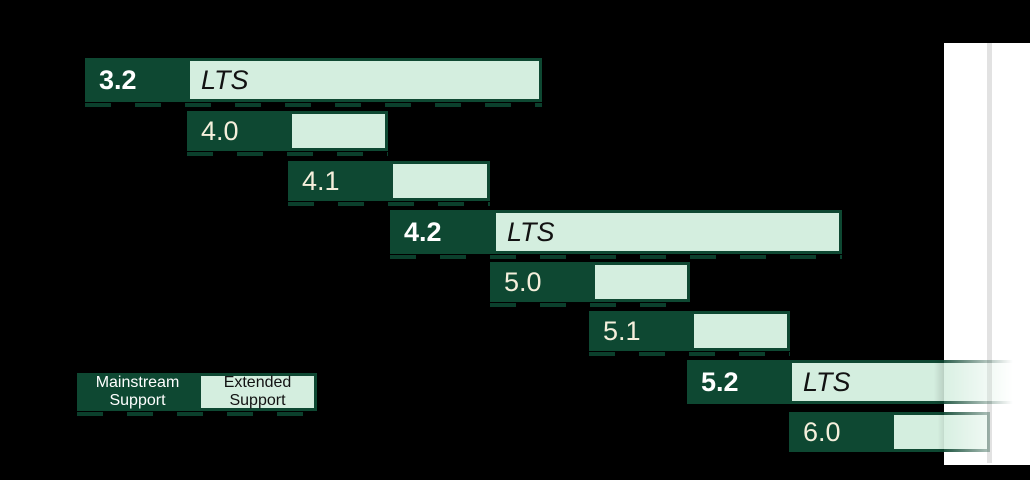 Image resolution: width=1030 pixels, height=480 pixels. I want to click on version-bar: 3.2 LTS, so click(313, 82).